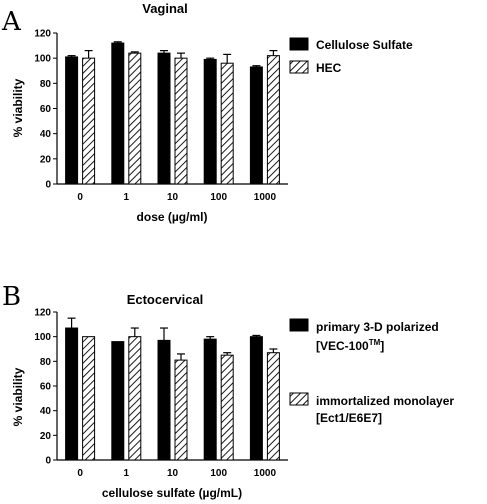 This screenshot has height=504, width=487. I want to click on panel-b-title: Ectocervical, so click(165, 299).